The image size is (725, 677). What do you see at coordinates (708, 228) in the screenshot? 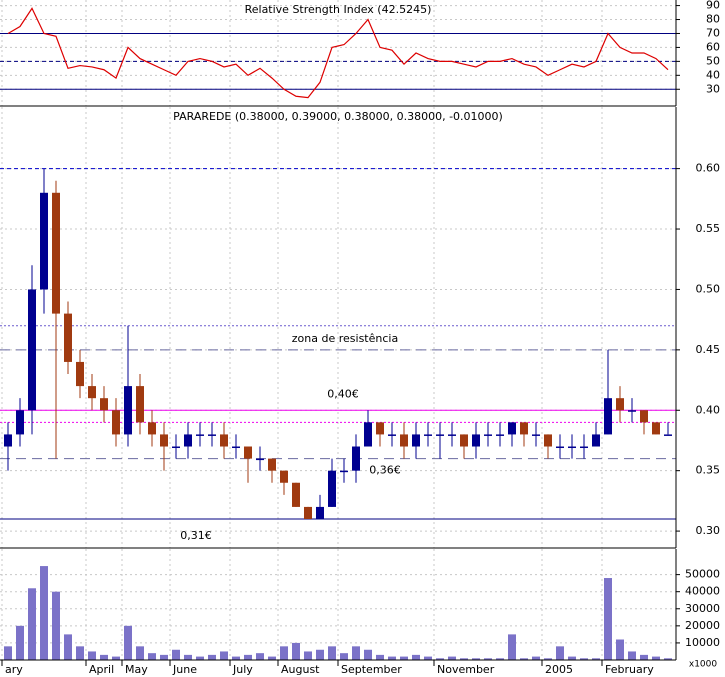
I see `y-tick-label: 0.55` at bounding box center [708, 228].